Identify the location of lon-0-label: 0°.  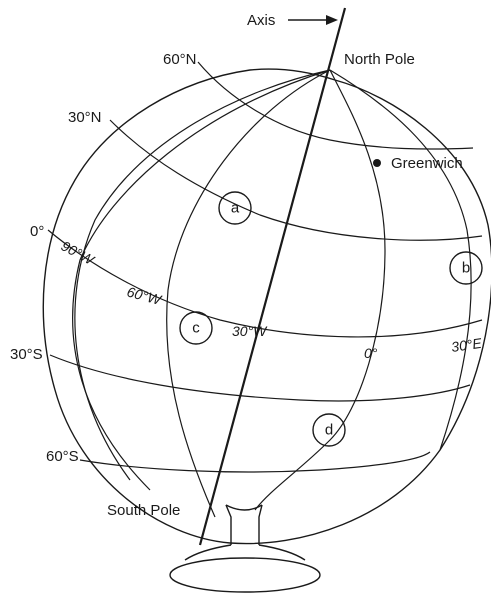
(371, 353).